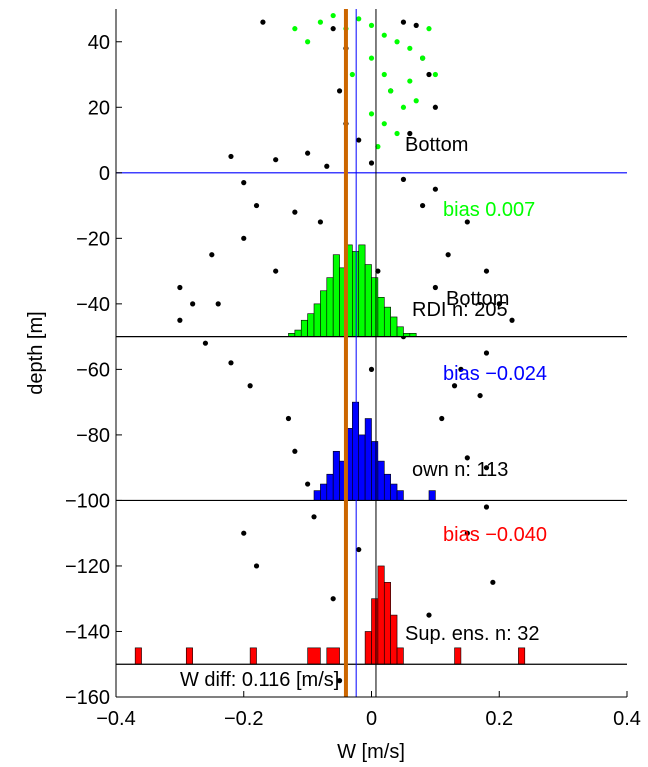  What do you see at coordinates (371, 752) in the screenshot?
I see `x-axis-label: W [m/s]` at bounding box center [371, 752].